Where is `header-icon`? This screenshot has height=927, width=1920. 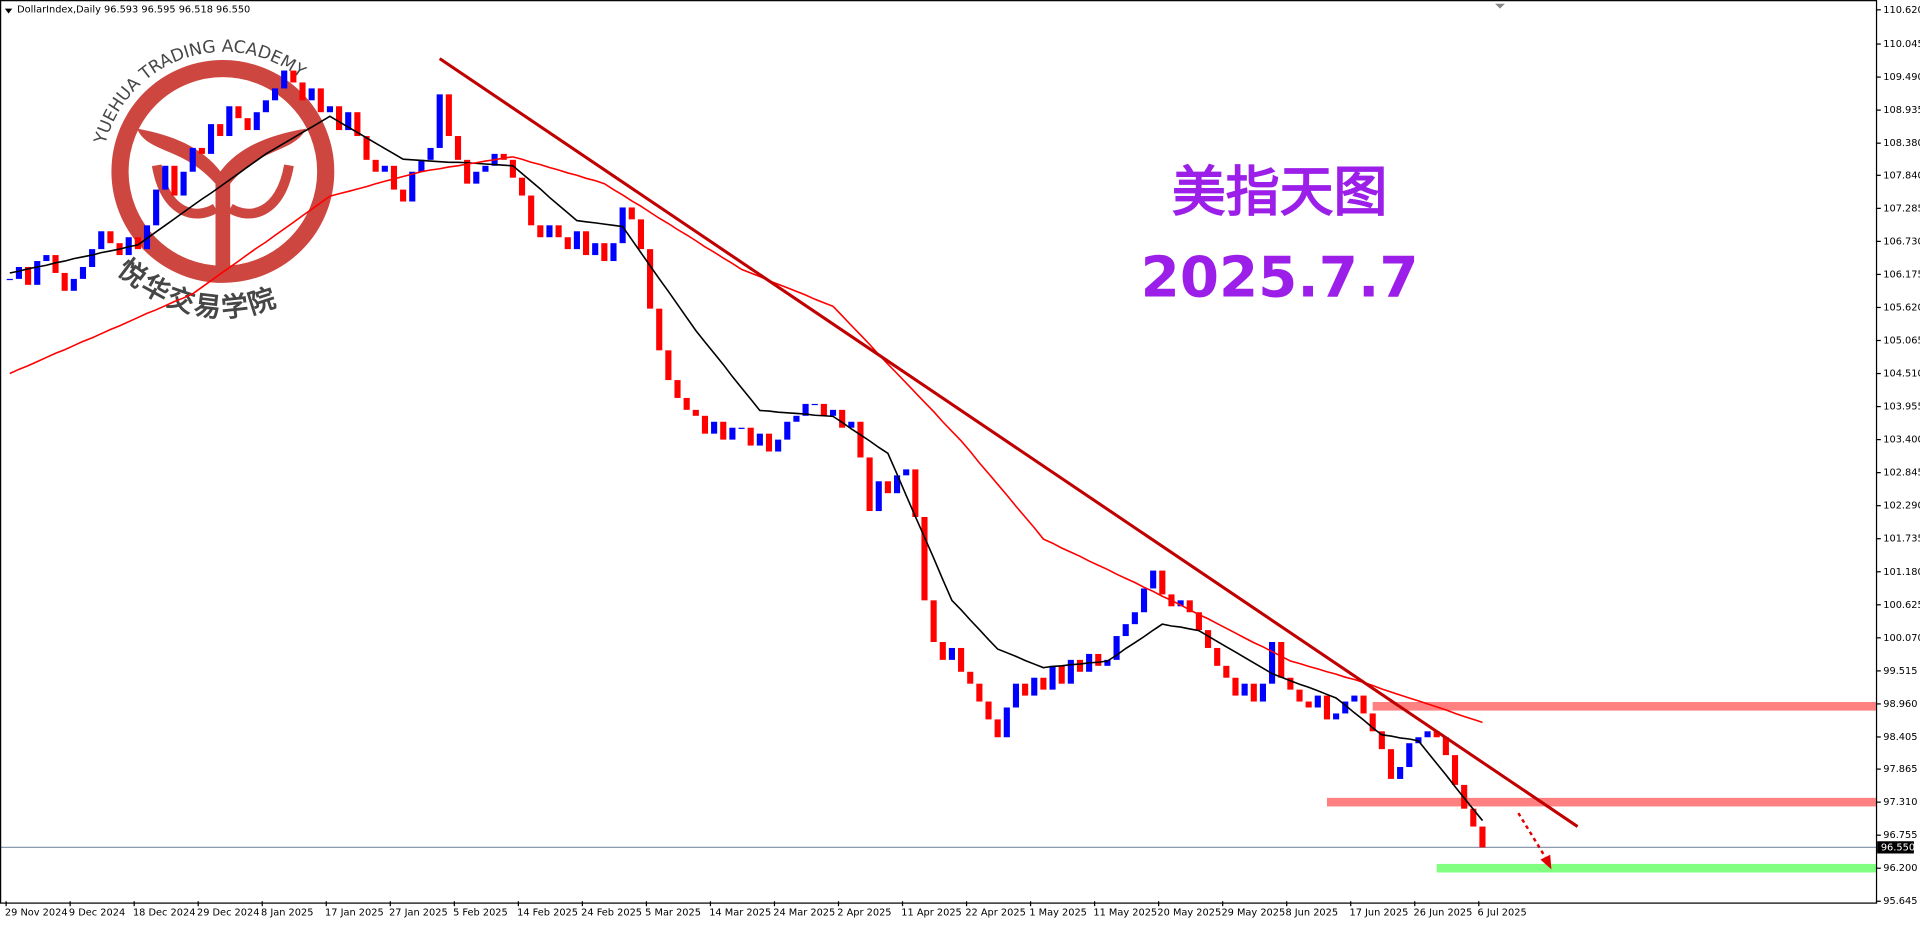 header-icon is located at coordinates (8, 11).